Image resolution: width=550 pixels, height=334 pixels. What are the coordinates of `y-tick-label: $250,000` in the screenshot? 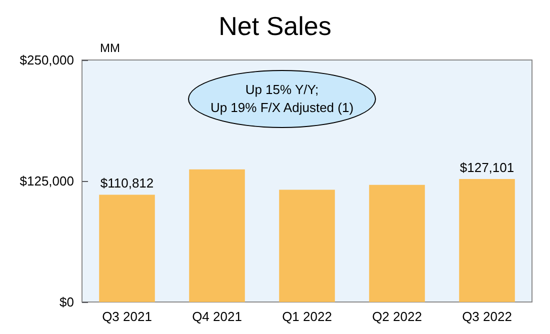 It's located at (47, 60).